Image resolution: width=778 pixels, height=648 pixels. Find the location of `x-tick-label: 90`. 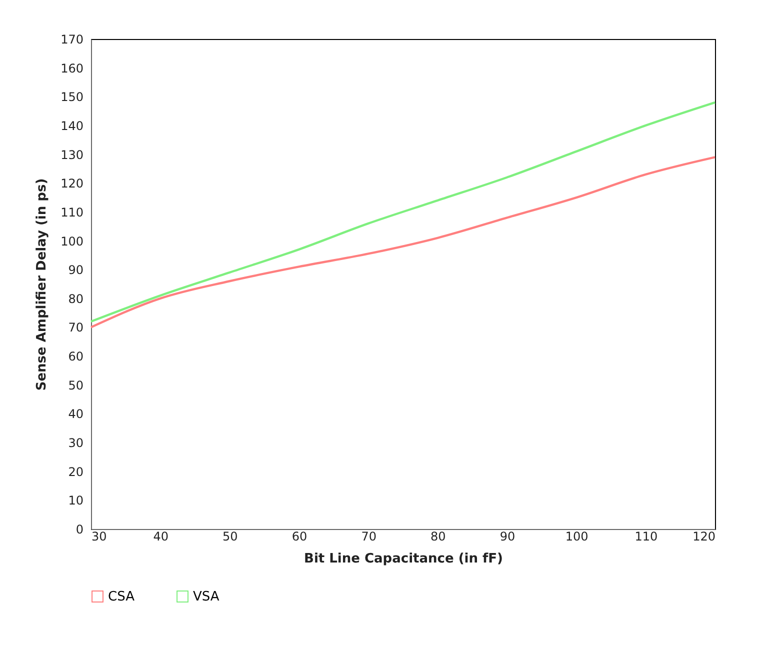

x-tick-label: 90 is located at coordinates (508, 537).